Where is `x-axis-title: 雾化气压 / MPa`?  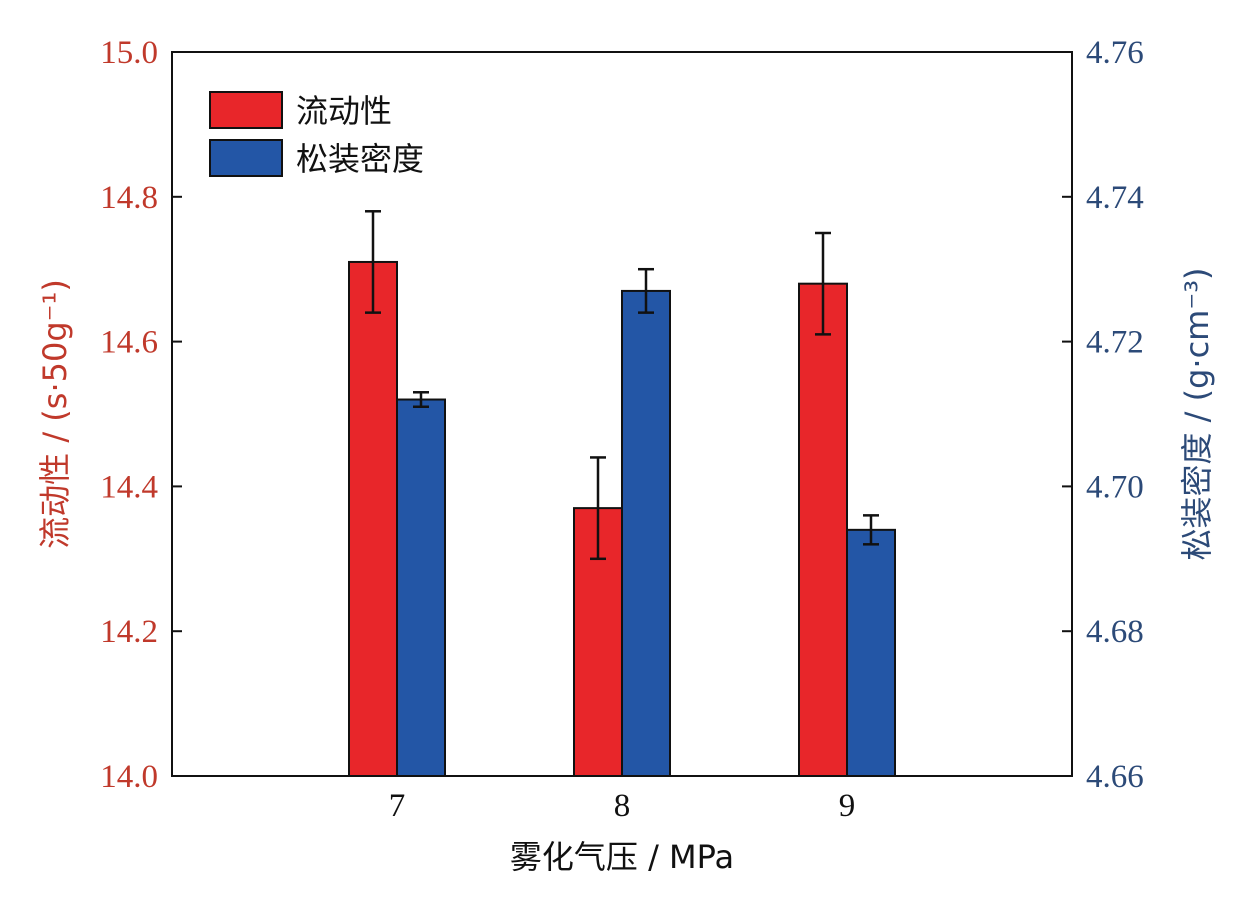 x-axis-title: 雾化气压 / MPa is located at coordinates (622, 857).